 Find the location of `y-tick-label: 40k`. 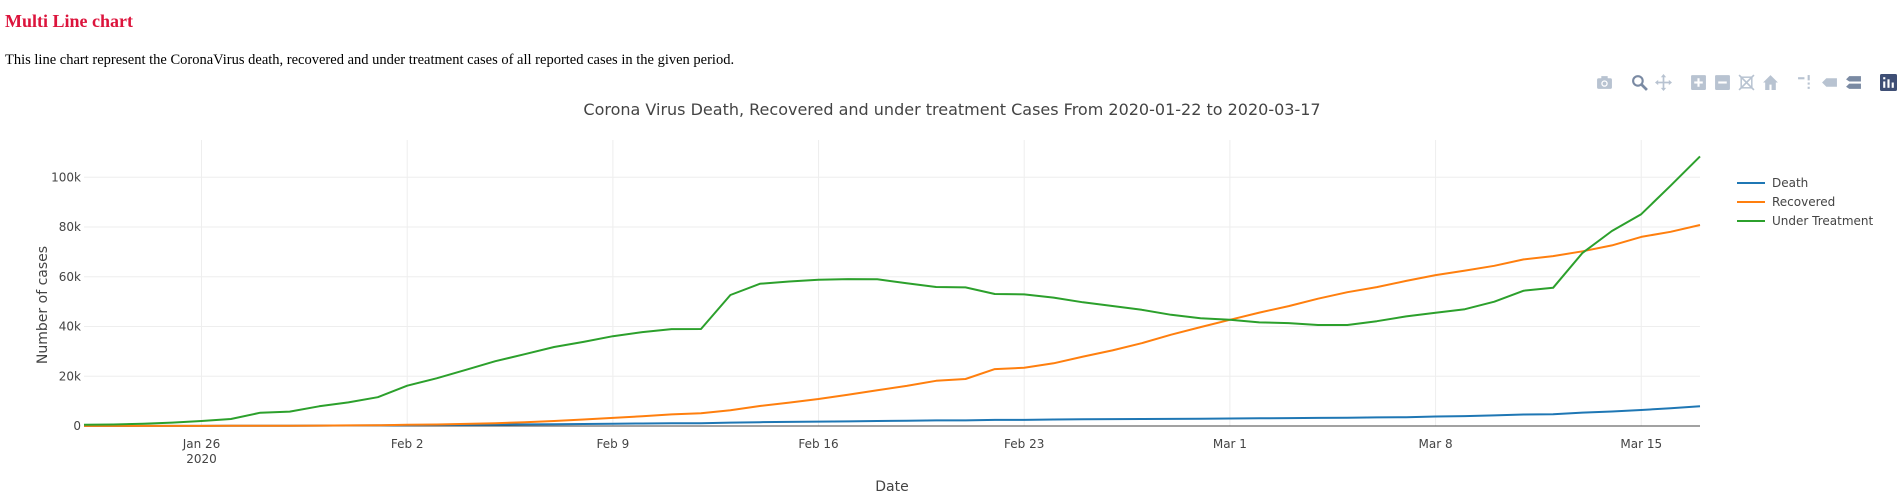

y-tick-label: 40k is located at coordinates (70, 327).